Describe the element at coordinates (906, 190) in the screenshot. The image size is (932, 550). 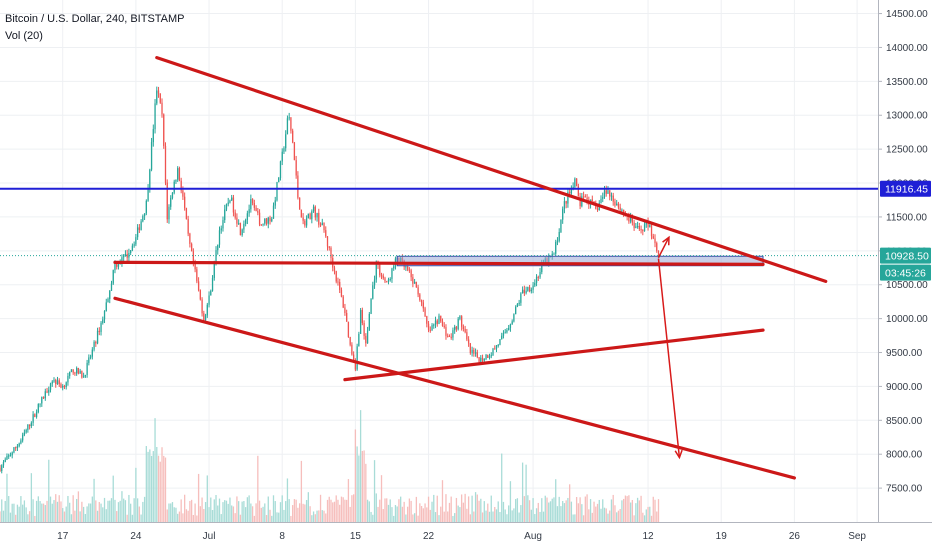
I see `level-price-tag: 11916.45` at that location.